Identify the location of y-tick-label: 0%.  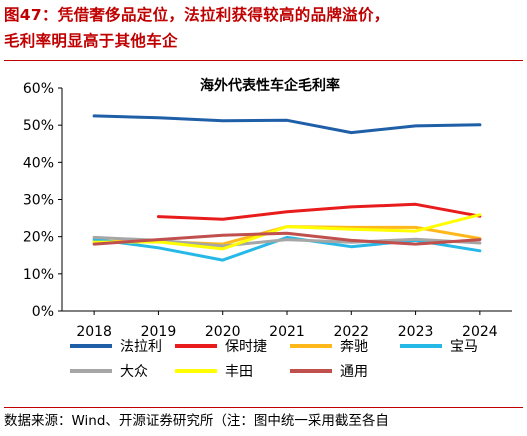
(43, 312).